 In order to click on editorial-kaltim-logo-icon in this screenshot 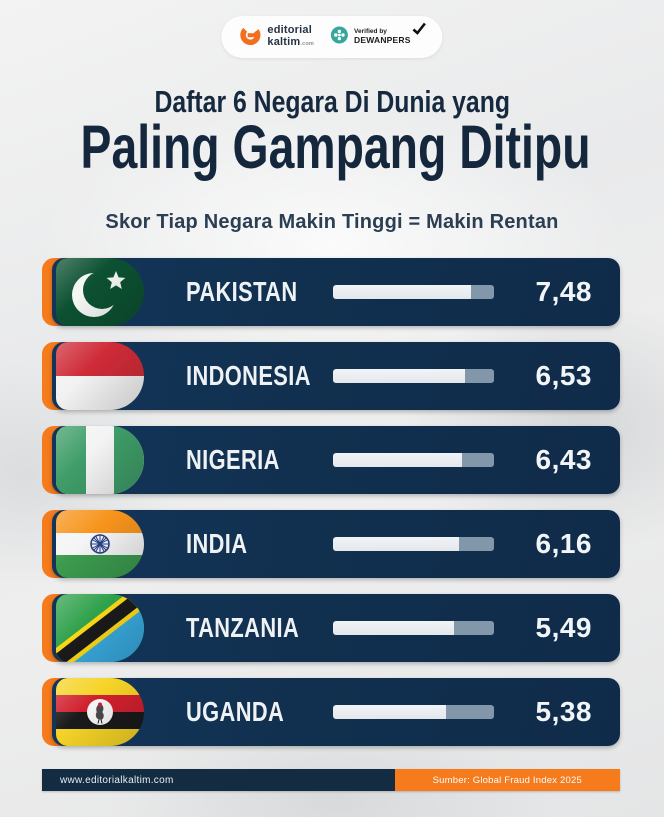, I will do `click(250, 37)`.